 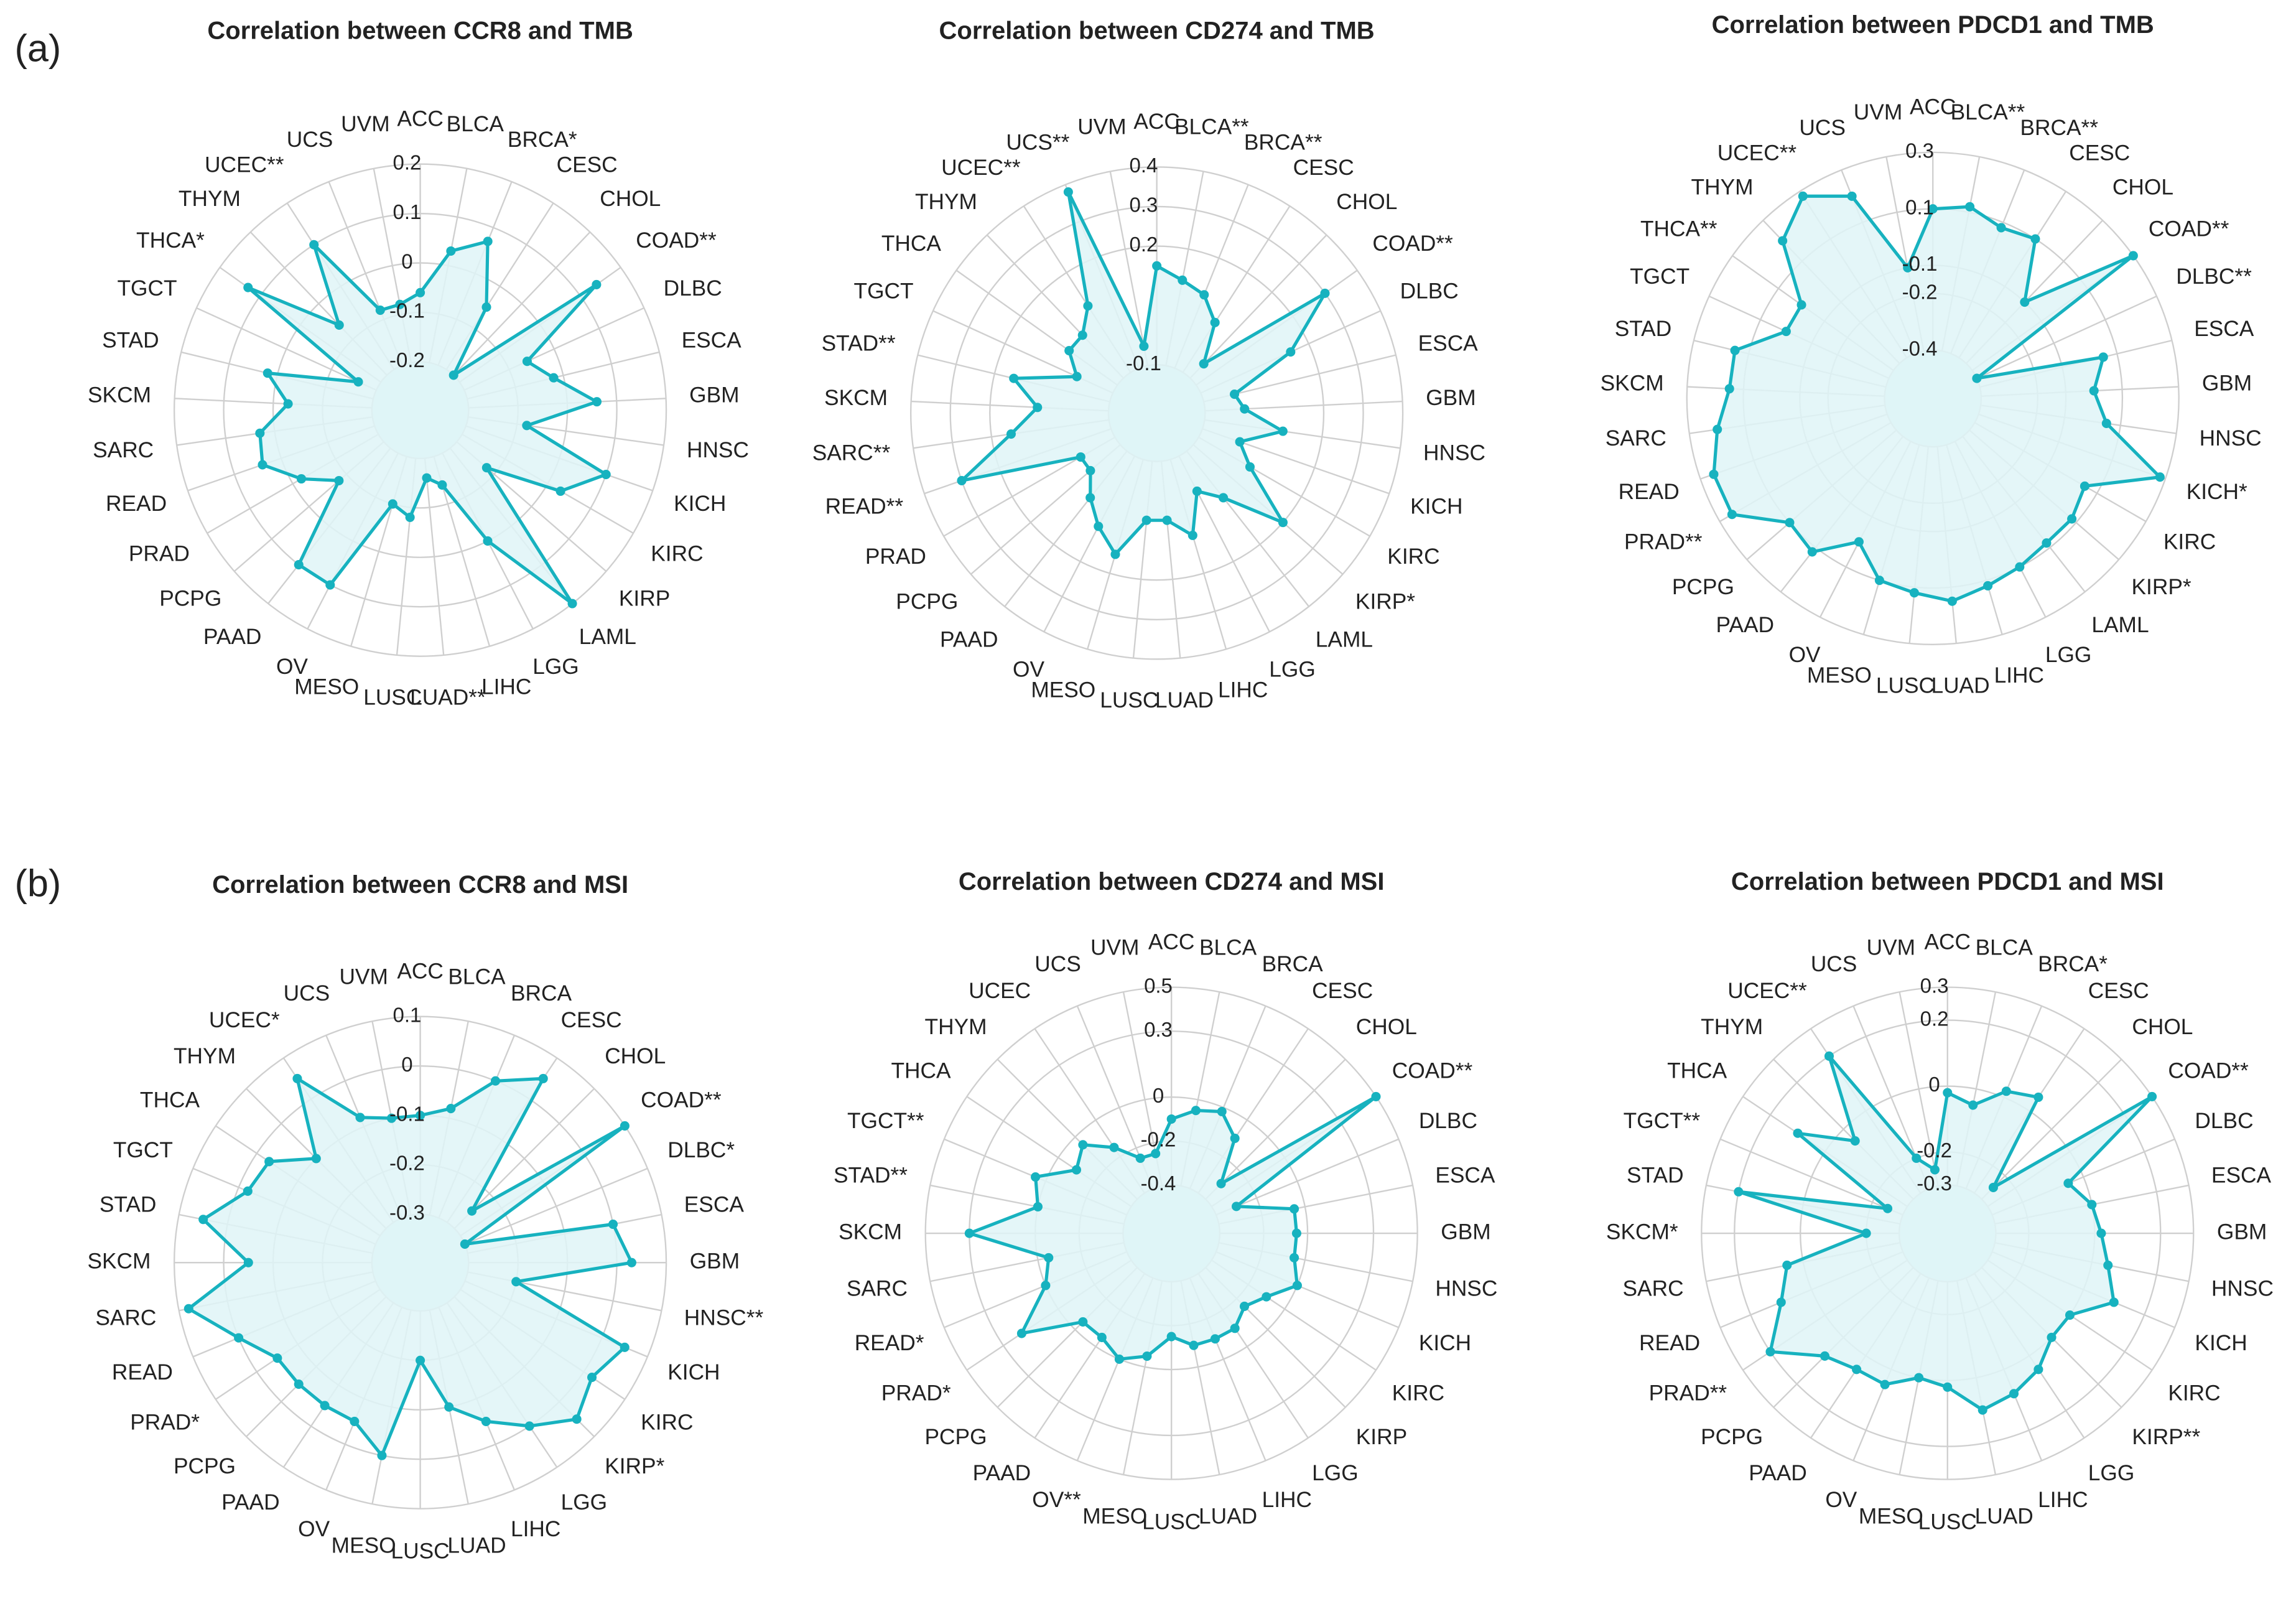 What do you see at coordinates (1335, 1473) in the screenshot?
I see `category-label: LGG` at bounding box center [1335, 1473].